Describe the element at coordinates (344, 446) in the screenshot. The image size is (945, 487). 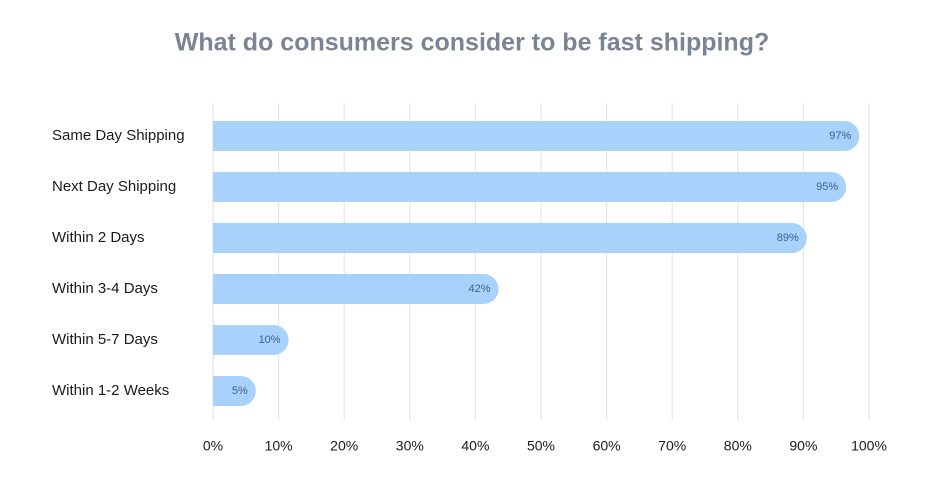
I see `x-tick-label: 20%` at that location.